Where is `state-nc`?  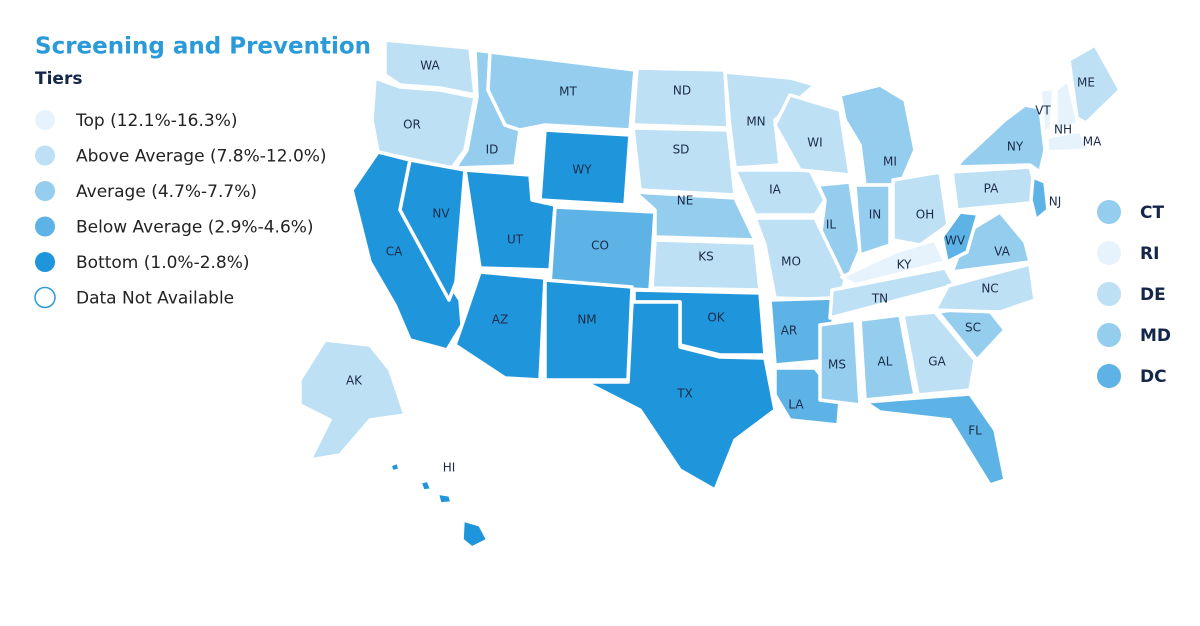
state-nc is located at coordinates (985, 288).